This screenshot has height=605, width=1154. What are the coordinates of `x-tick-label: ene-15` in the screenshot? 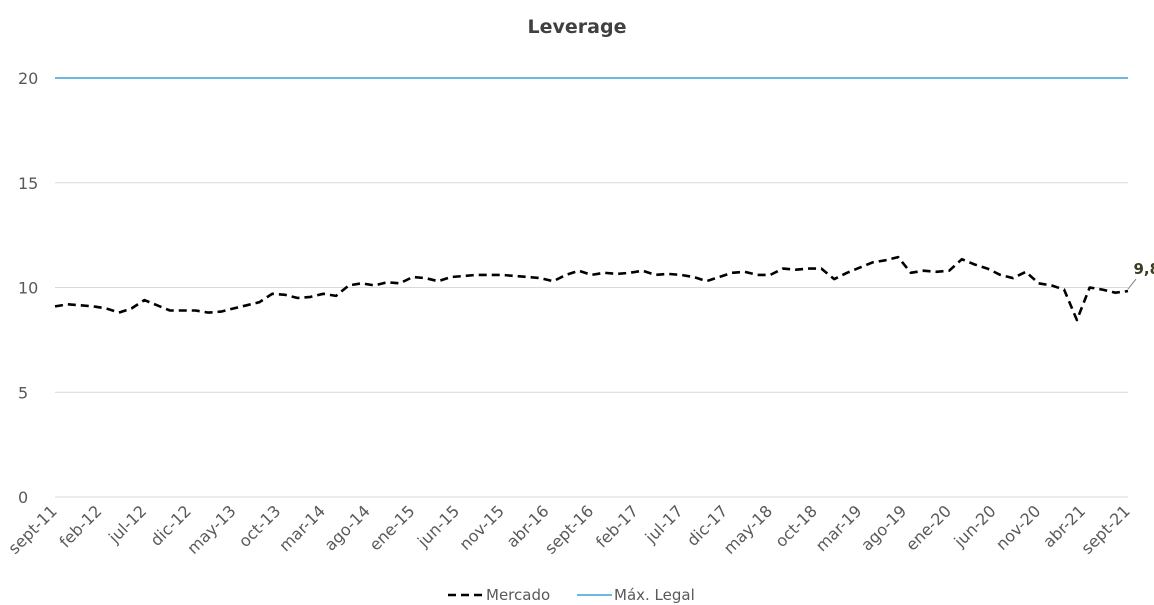 It's located at (391, 527).